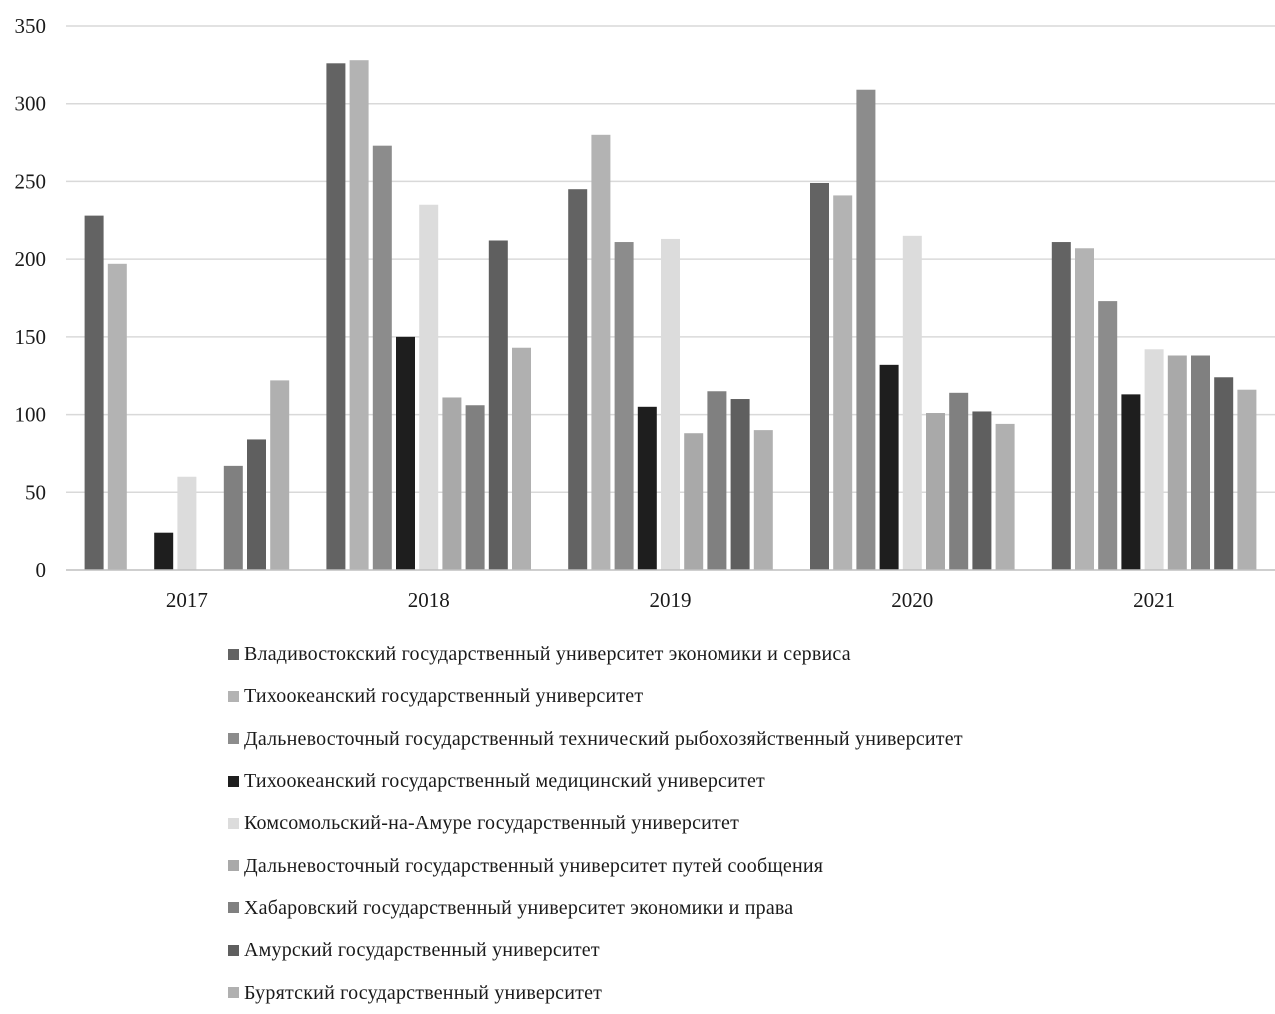  I want to click on legend-item: Амурский государственный университет, so click(595, 950).